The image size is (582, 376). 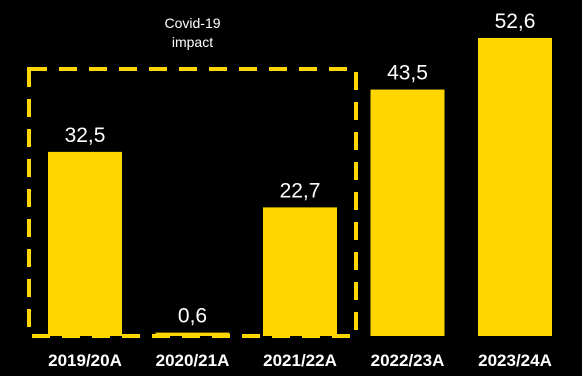 What do you see at coordinates (407, 212) in the screenshot?
I see `bar-2022/23A` at bounding box center [407, 212].